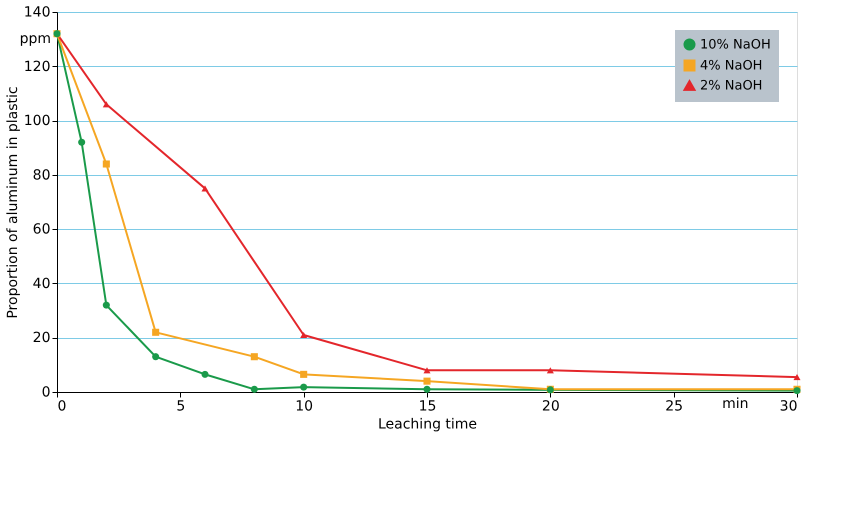 This screenshot has width=864, height=530. What do you see at coordinates (41, 284) in the screenshot?
I see `y-tick-label: 40` at bounding box center [41, 284].